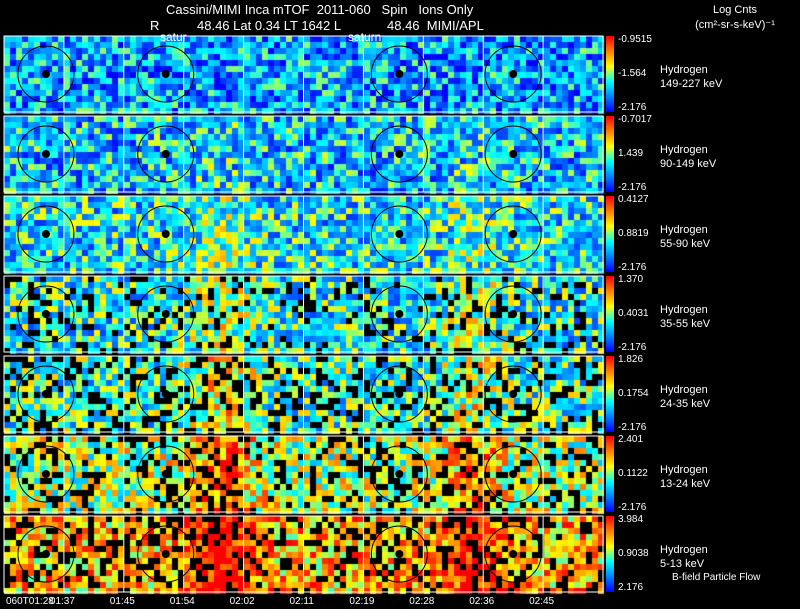  Describe the element at coordinates (482, 601) in the screenshot. I see `time-tick-label: 02:36` at that location.